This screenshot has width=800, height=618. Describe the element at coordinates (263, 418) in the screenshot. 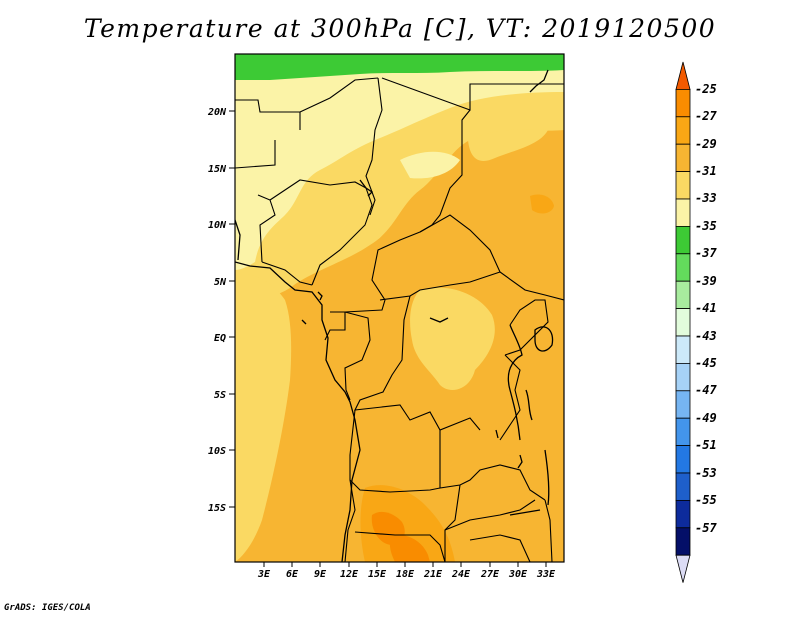

I see `field-zone-southwest` at that location.